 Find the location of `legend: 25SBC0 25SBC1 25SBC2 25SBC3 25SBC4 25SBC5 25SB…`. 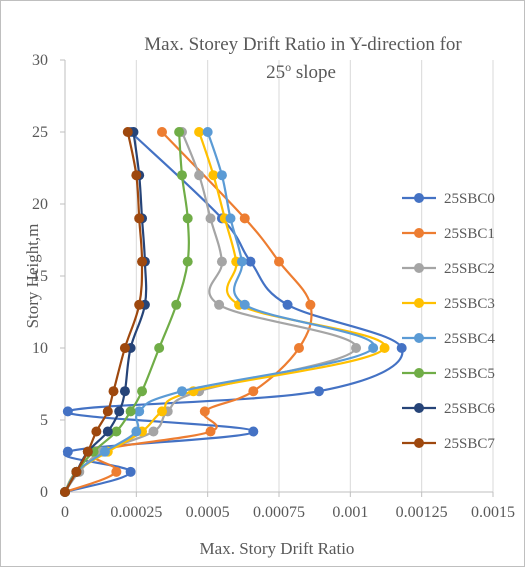

legend: 25SBC0 25SBC1 25SBC2 25SBC3 25SBC4 25SBC5 25SB… is located at coordinates (448, 321).